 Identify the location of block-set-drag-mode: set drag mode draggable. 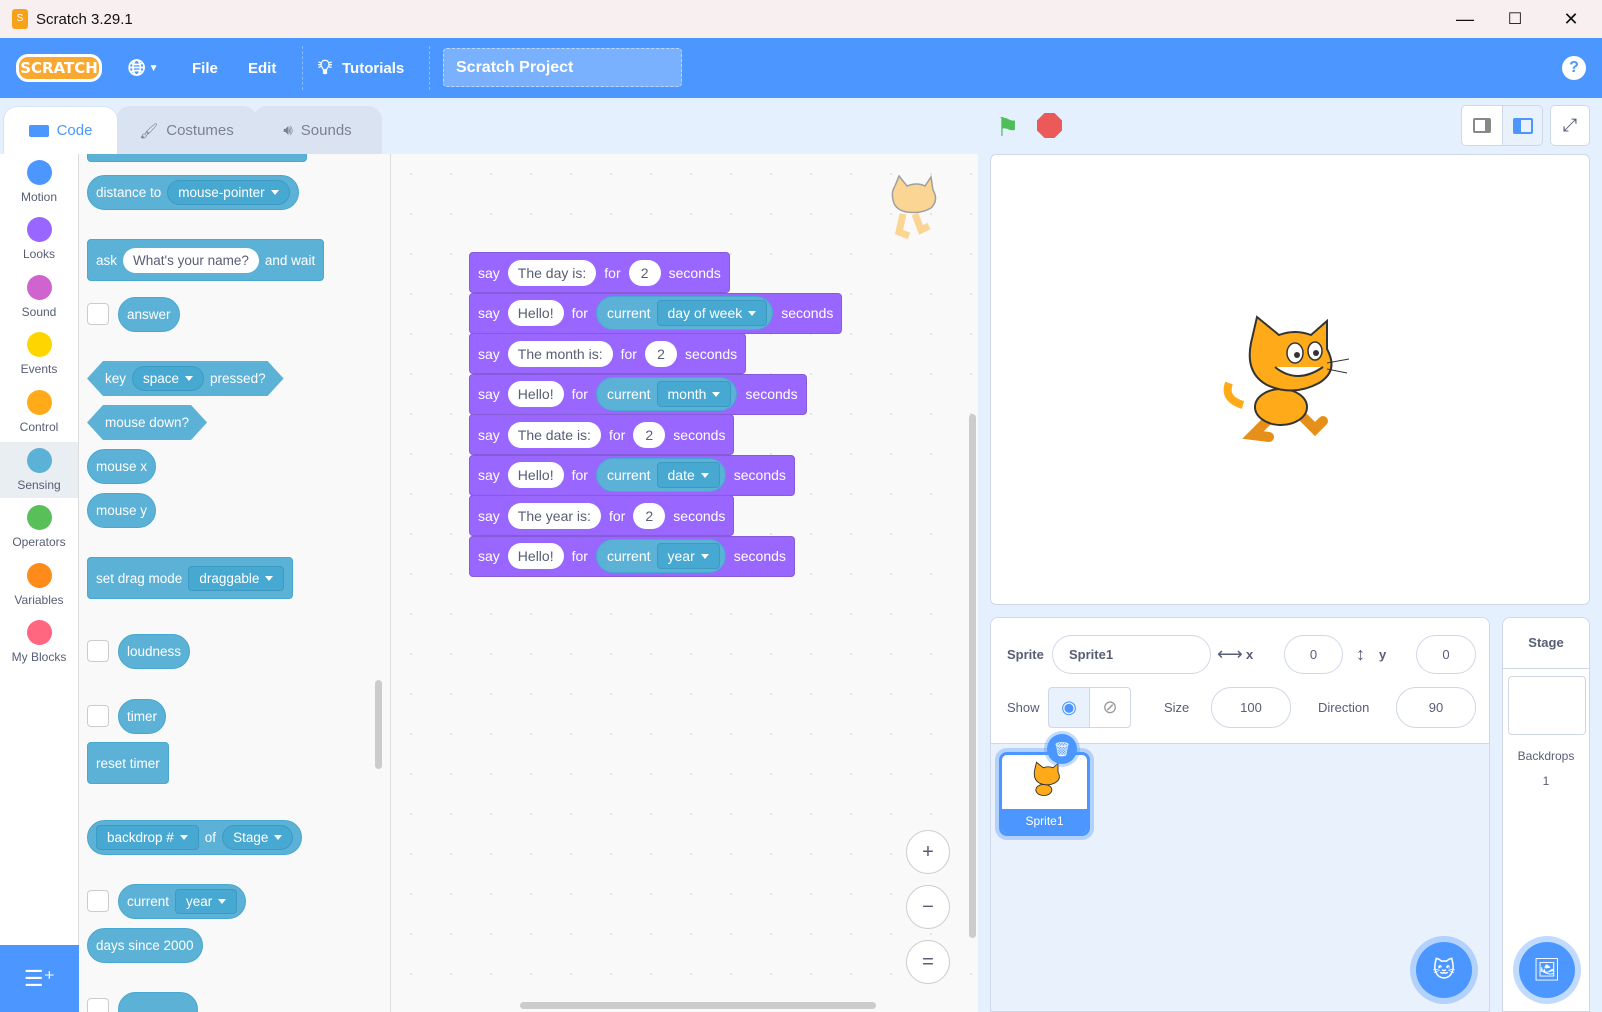
(190, 578).